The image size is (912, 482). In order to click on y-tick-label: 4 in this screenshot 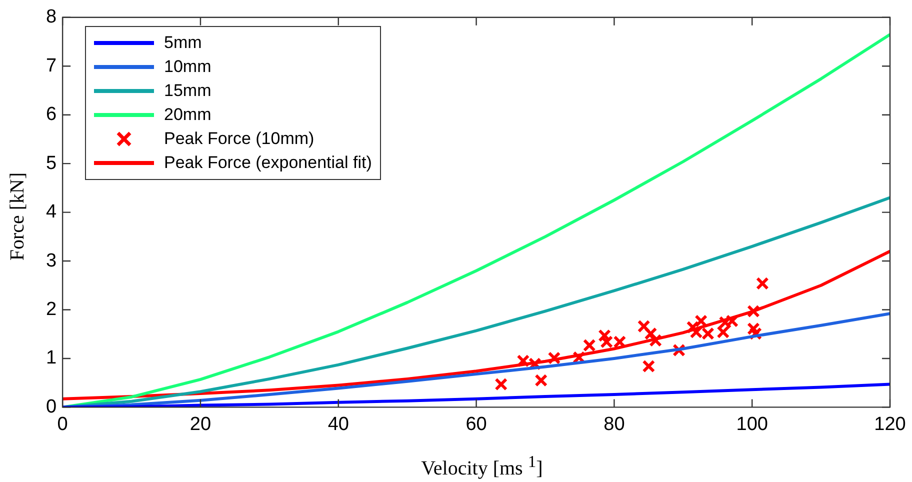, I will do `click(51, 212)`.